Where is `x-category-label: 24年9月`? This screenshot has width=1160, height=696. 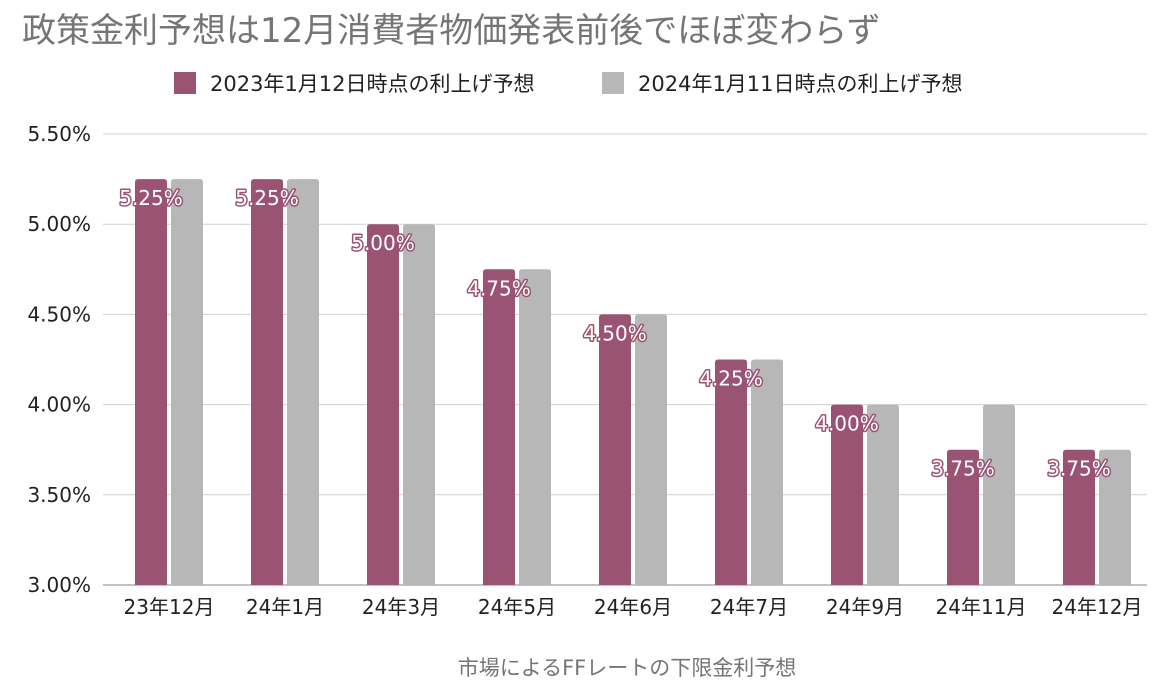 x-category-label: 24年9月 is located at coordinates (865, 607).